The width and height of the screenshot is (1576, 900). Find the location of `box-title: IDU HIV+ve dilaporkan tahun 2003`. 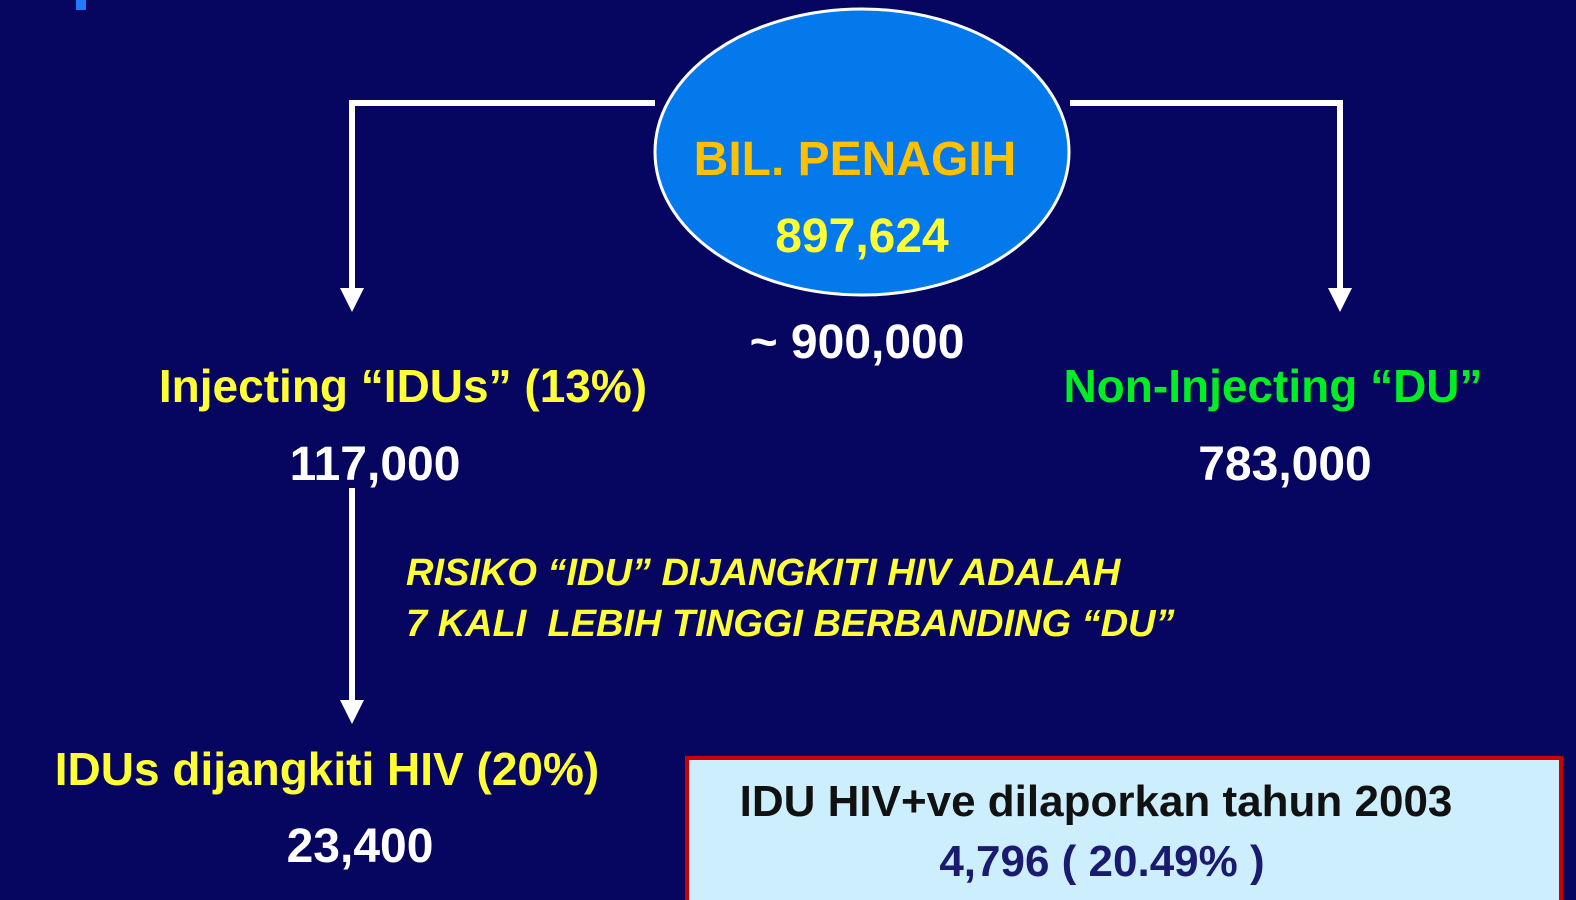

box-title: IDU HIV+ve dilaporkan tahun 2003 is located at coordinates (1096, 801).